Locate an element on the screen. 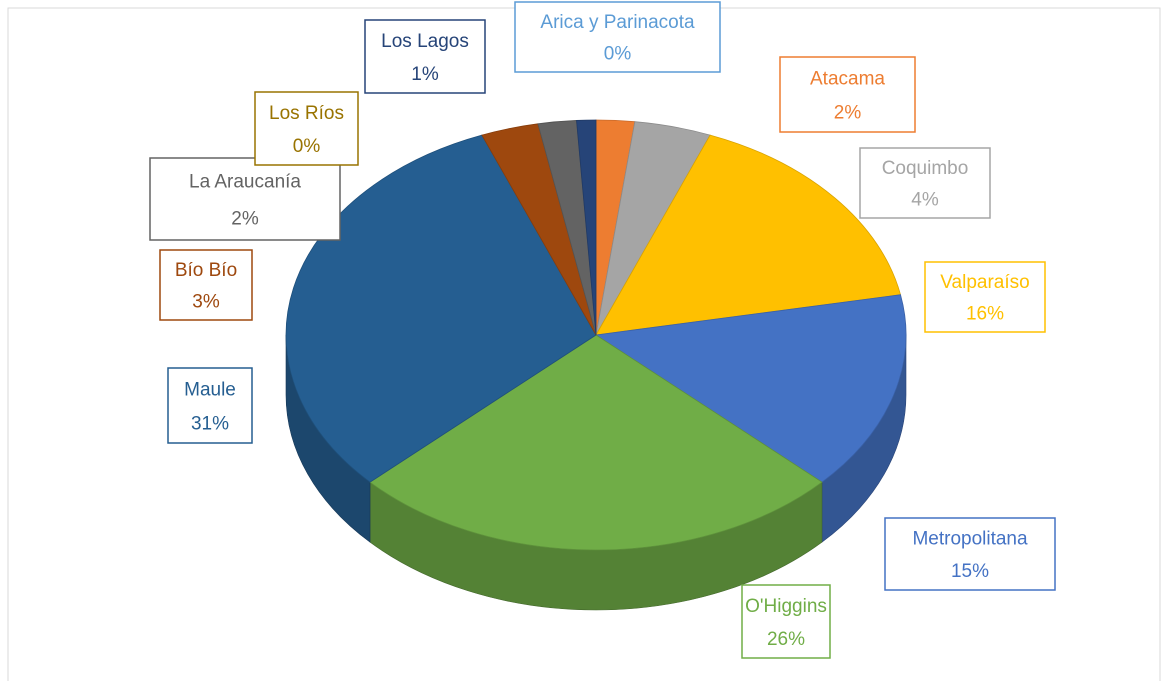 The image size is (1169, 681). data-label: Atacama 2% is located at coordinates (847, 94).